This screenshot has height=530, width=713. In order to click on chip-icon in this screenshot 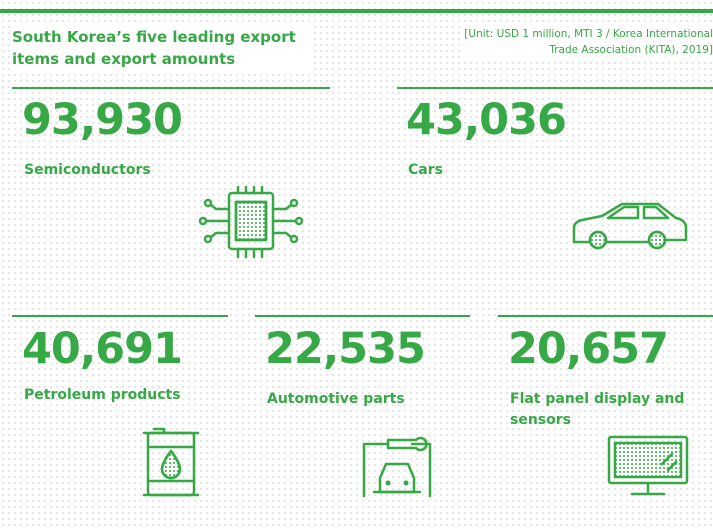, I will do `click(251, 222)`.